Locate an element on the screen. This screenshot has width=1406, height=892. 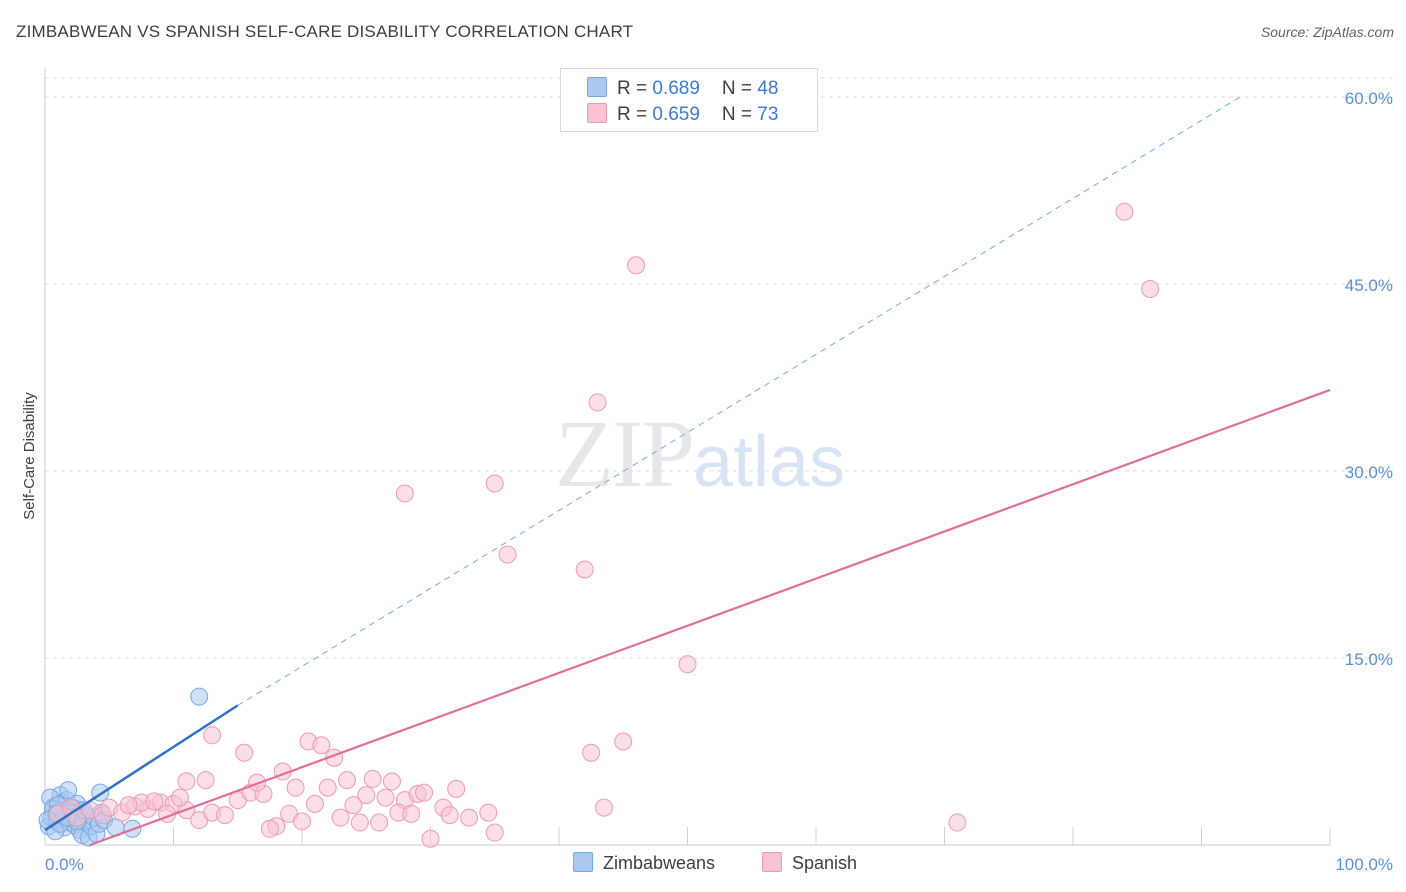
y-tick-label: 15.0% is located at coordinates (1369, 659).